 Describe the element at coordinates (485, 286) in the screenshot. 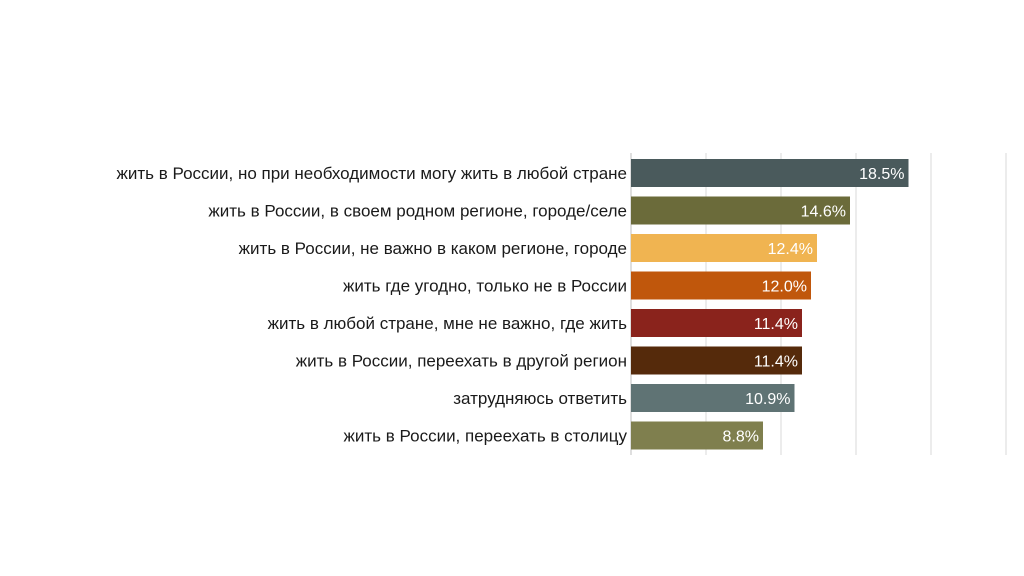

I see `category-label: жить где угодно, только не в России` at that location.